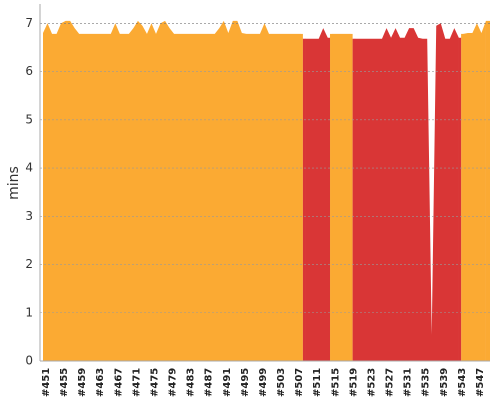 This screenshot has width=500, height=404. I want to click on x-tick-label: #515, so click(335, 382).